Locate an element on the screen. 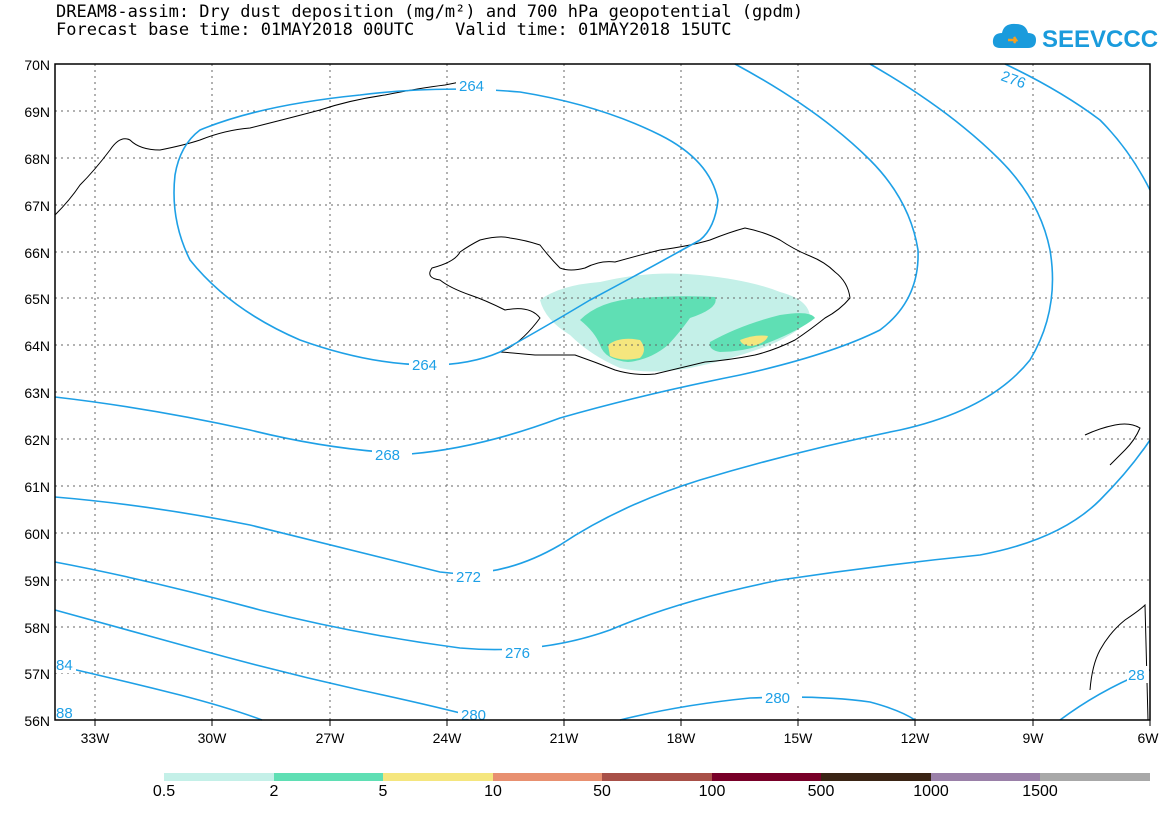 Image resolution: width=1175 pixels, height=815 pixels. colorbar-label: 500 is located at coordinates (821, 791).